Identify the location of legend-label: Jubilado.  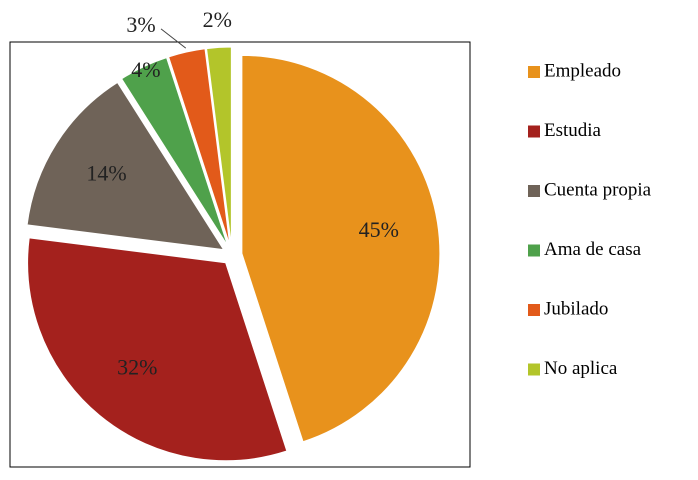
(576, 308).